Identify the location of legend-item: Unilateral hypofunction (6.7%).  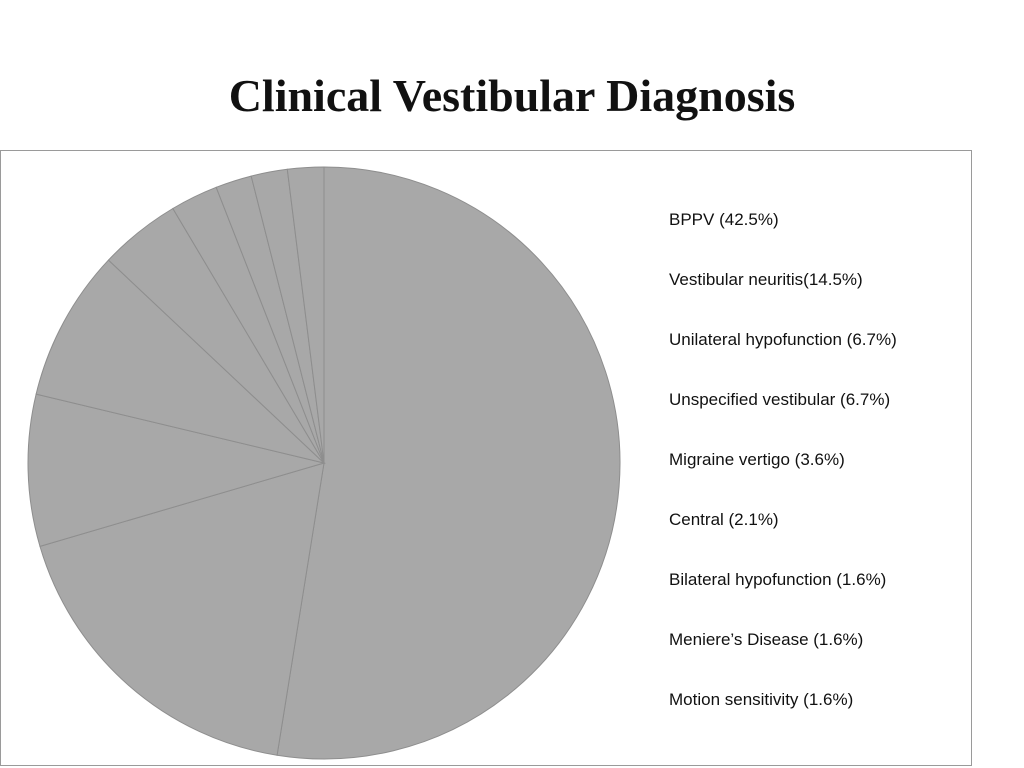
(783, 339).